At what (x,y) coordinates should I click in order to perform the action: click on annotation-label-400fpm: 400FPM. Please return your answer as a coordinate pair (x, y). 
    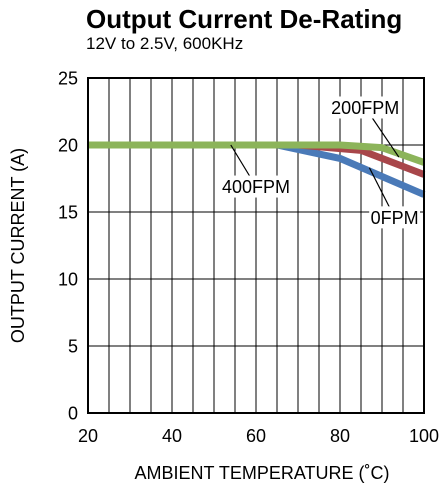
    Looking at the image, I should click on (256, 187).